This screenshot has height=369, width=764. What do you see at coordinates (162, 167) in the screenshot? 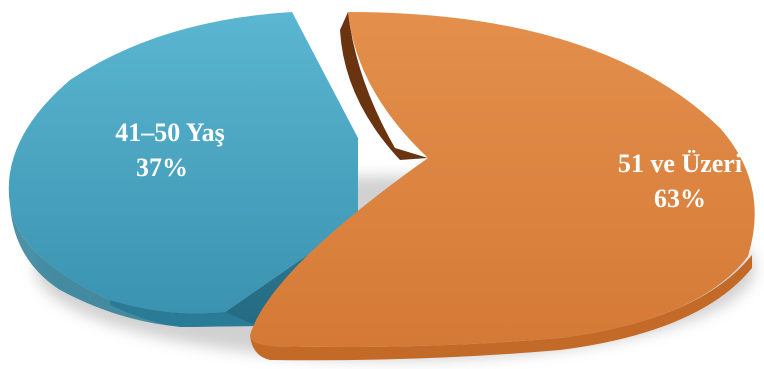
I see `slice-41-50-value: 37%` at bounding box center [162, 167].